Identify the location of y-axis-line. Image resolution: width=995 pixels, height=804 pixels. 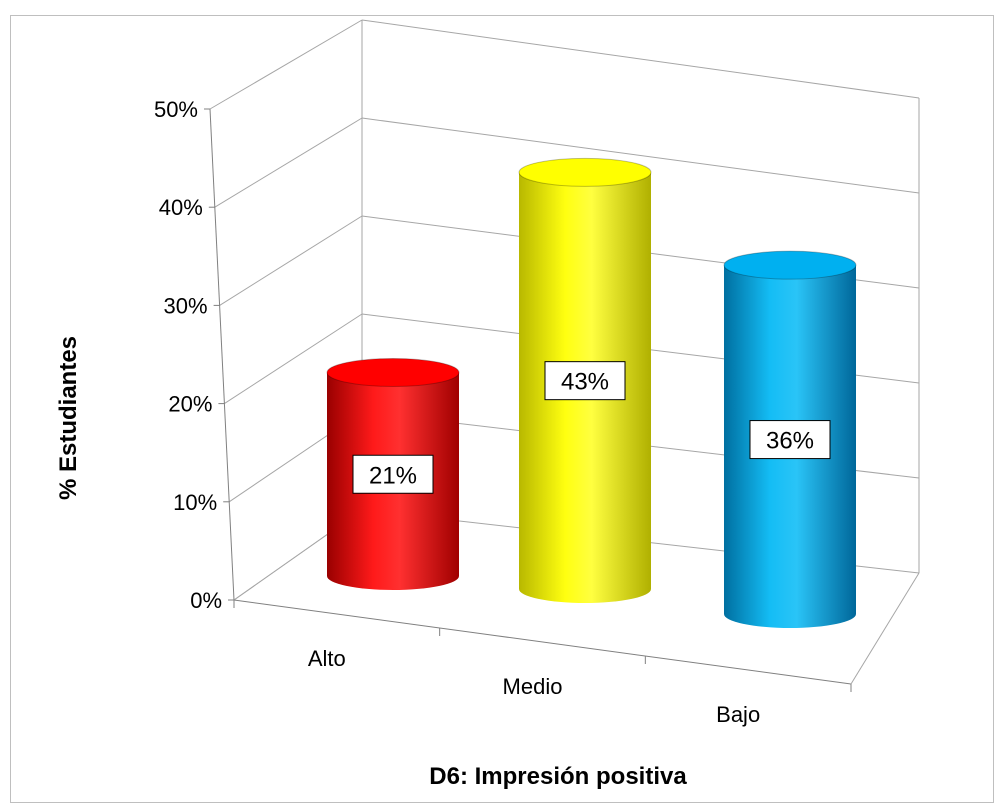
(222, 354).